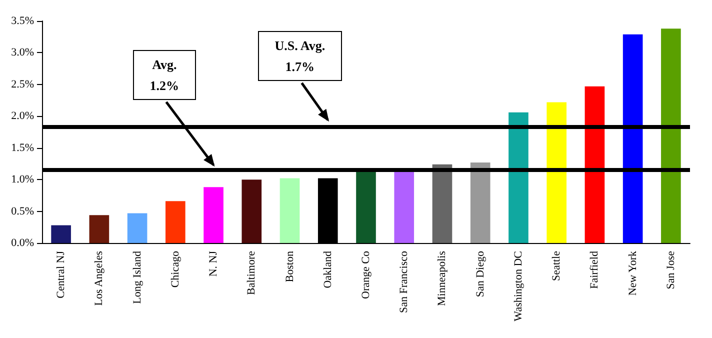  Describe the element at coordinates (442, 278) in the screenshot. I see `x-tick-label: Minneapolis` at that location.